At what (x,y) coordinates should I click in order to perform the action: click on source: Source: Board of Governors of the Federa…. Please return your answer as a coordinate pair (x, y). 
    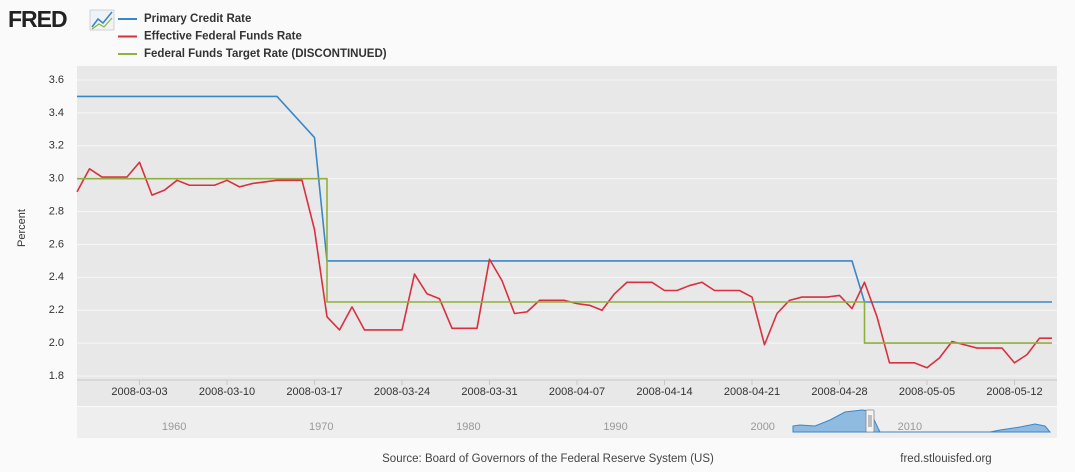
    Looking at the image, I should click on (548, 459).